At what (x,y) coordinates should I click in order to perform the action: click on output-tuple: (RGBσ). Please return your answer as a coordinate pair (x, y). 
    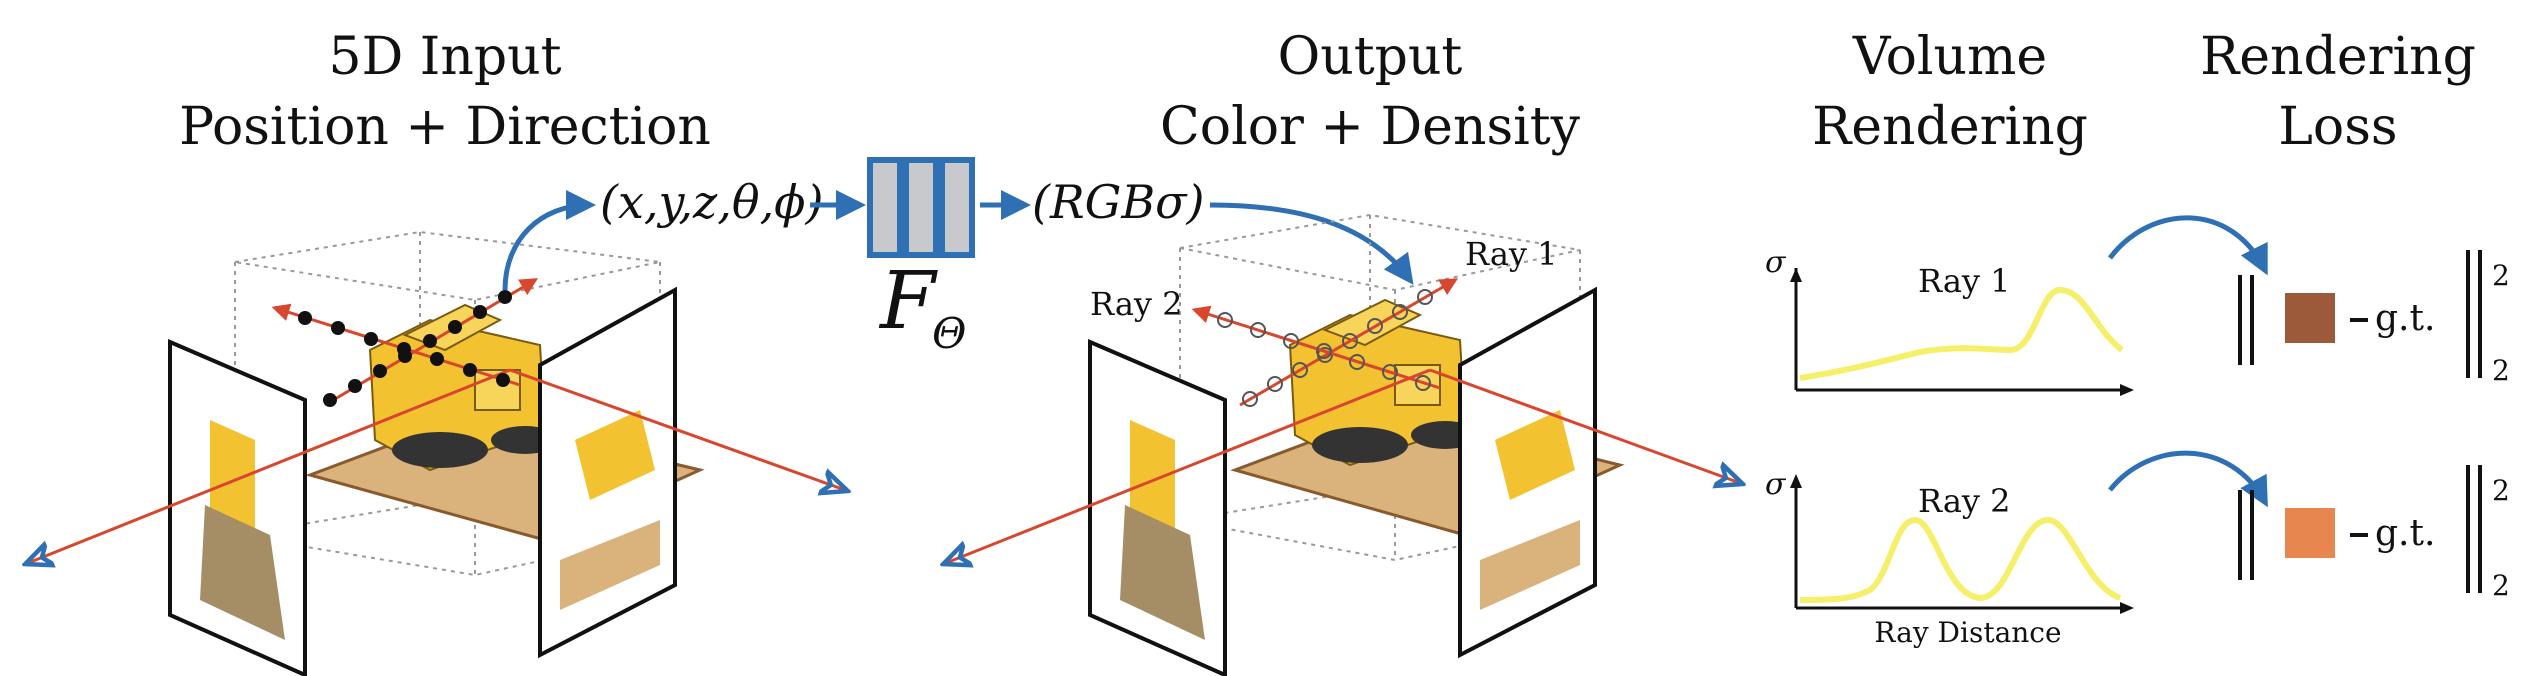
    Looking at the image, I should click on (1118, 202).